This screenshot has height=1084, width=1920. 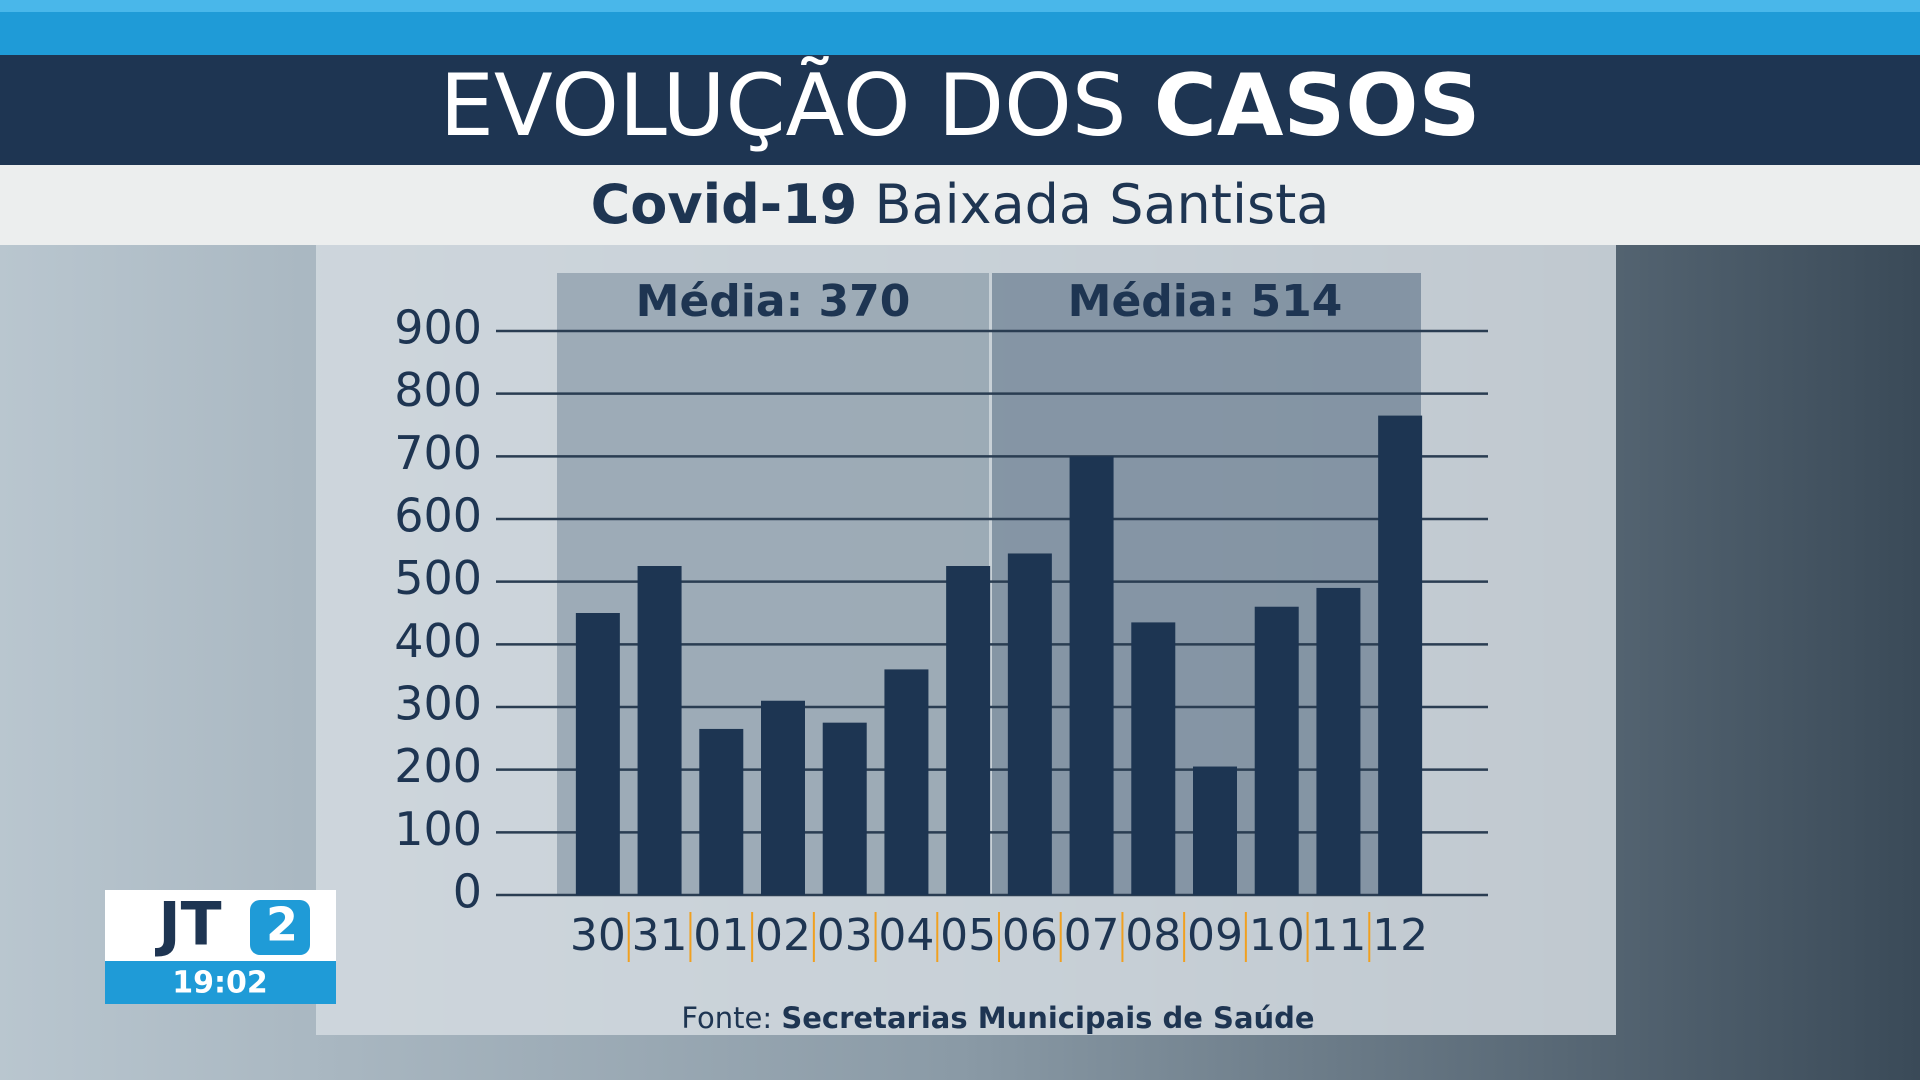 What do you see at coordinates (438, 328) in the screenshot?
I see `y-tick-label: 900` at bounding box center [438, 328].